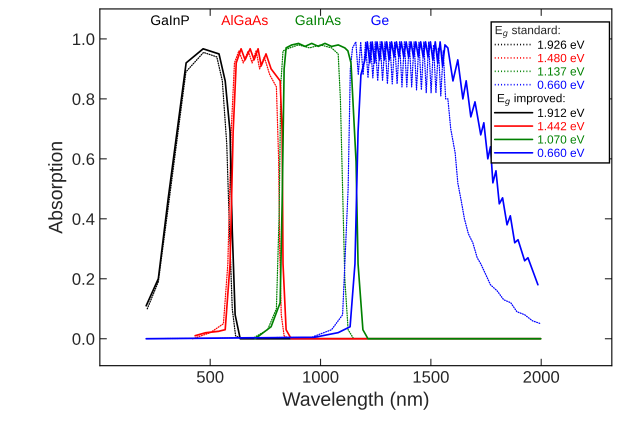 The width and height of the screenshot is (636, 446). I want to click on x-tick-label: 1500, so click(431, 377).